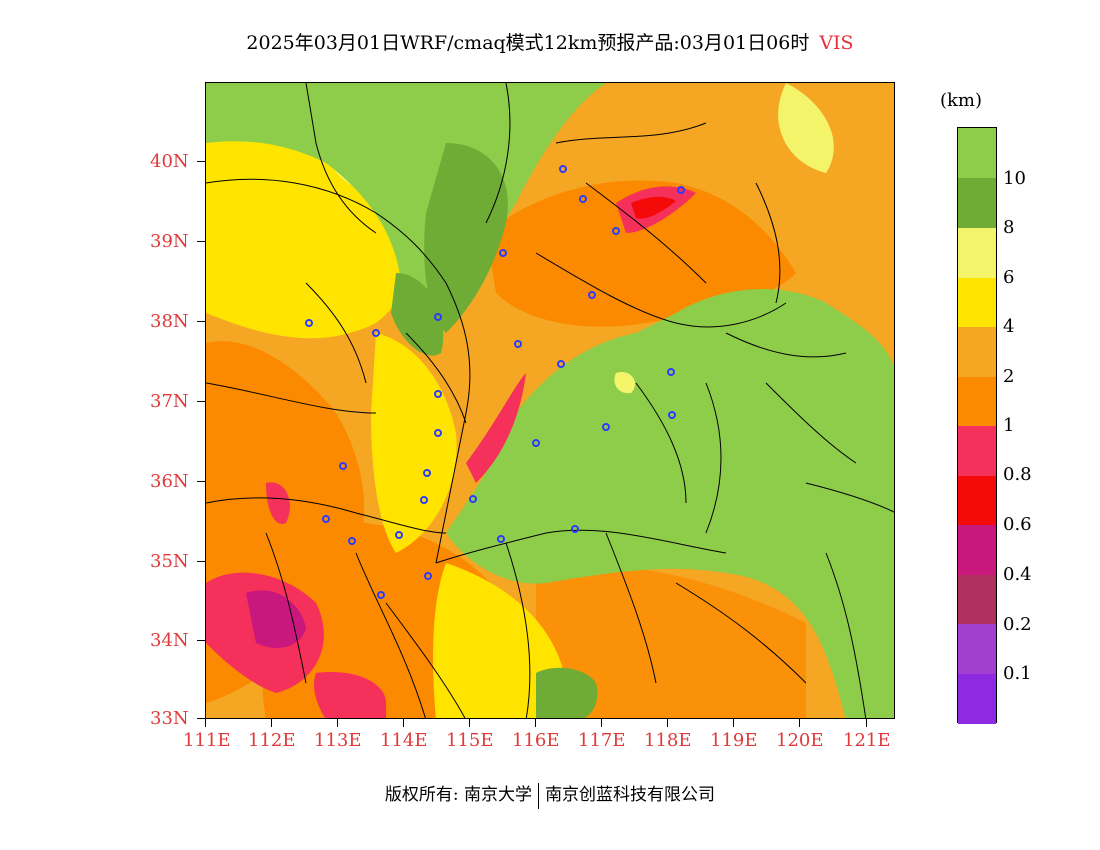 This screenshot has width=1100, height=850. Describe the element at coordinates (414, 443) in the screenshot. I see `visibility-zone-yellow-central` at that location.